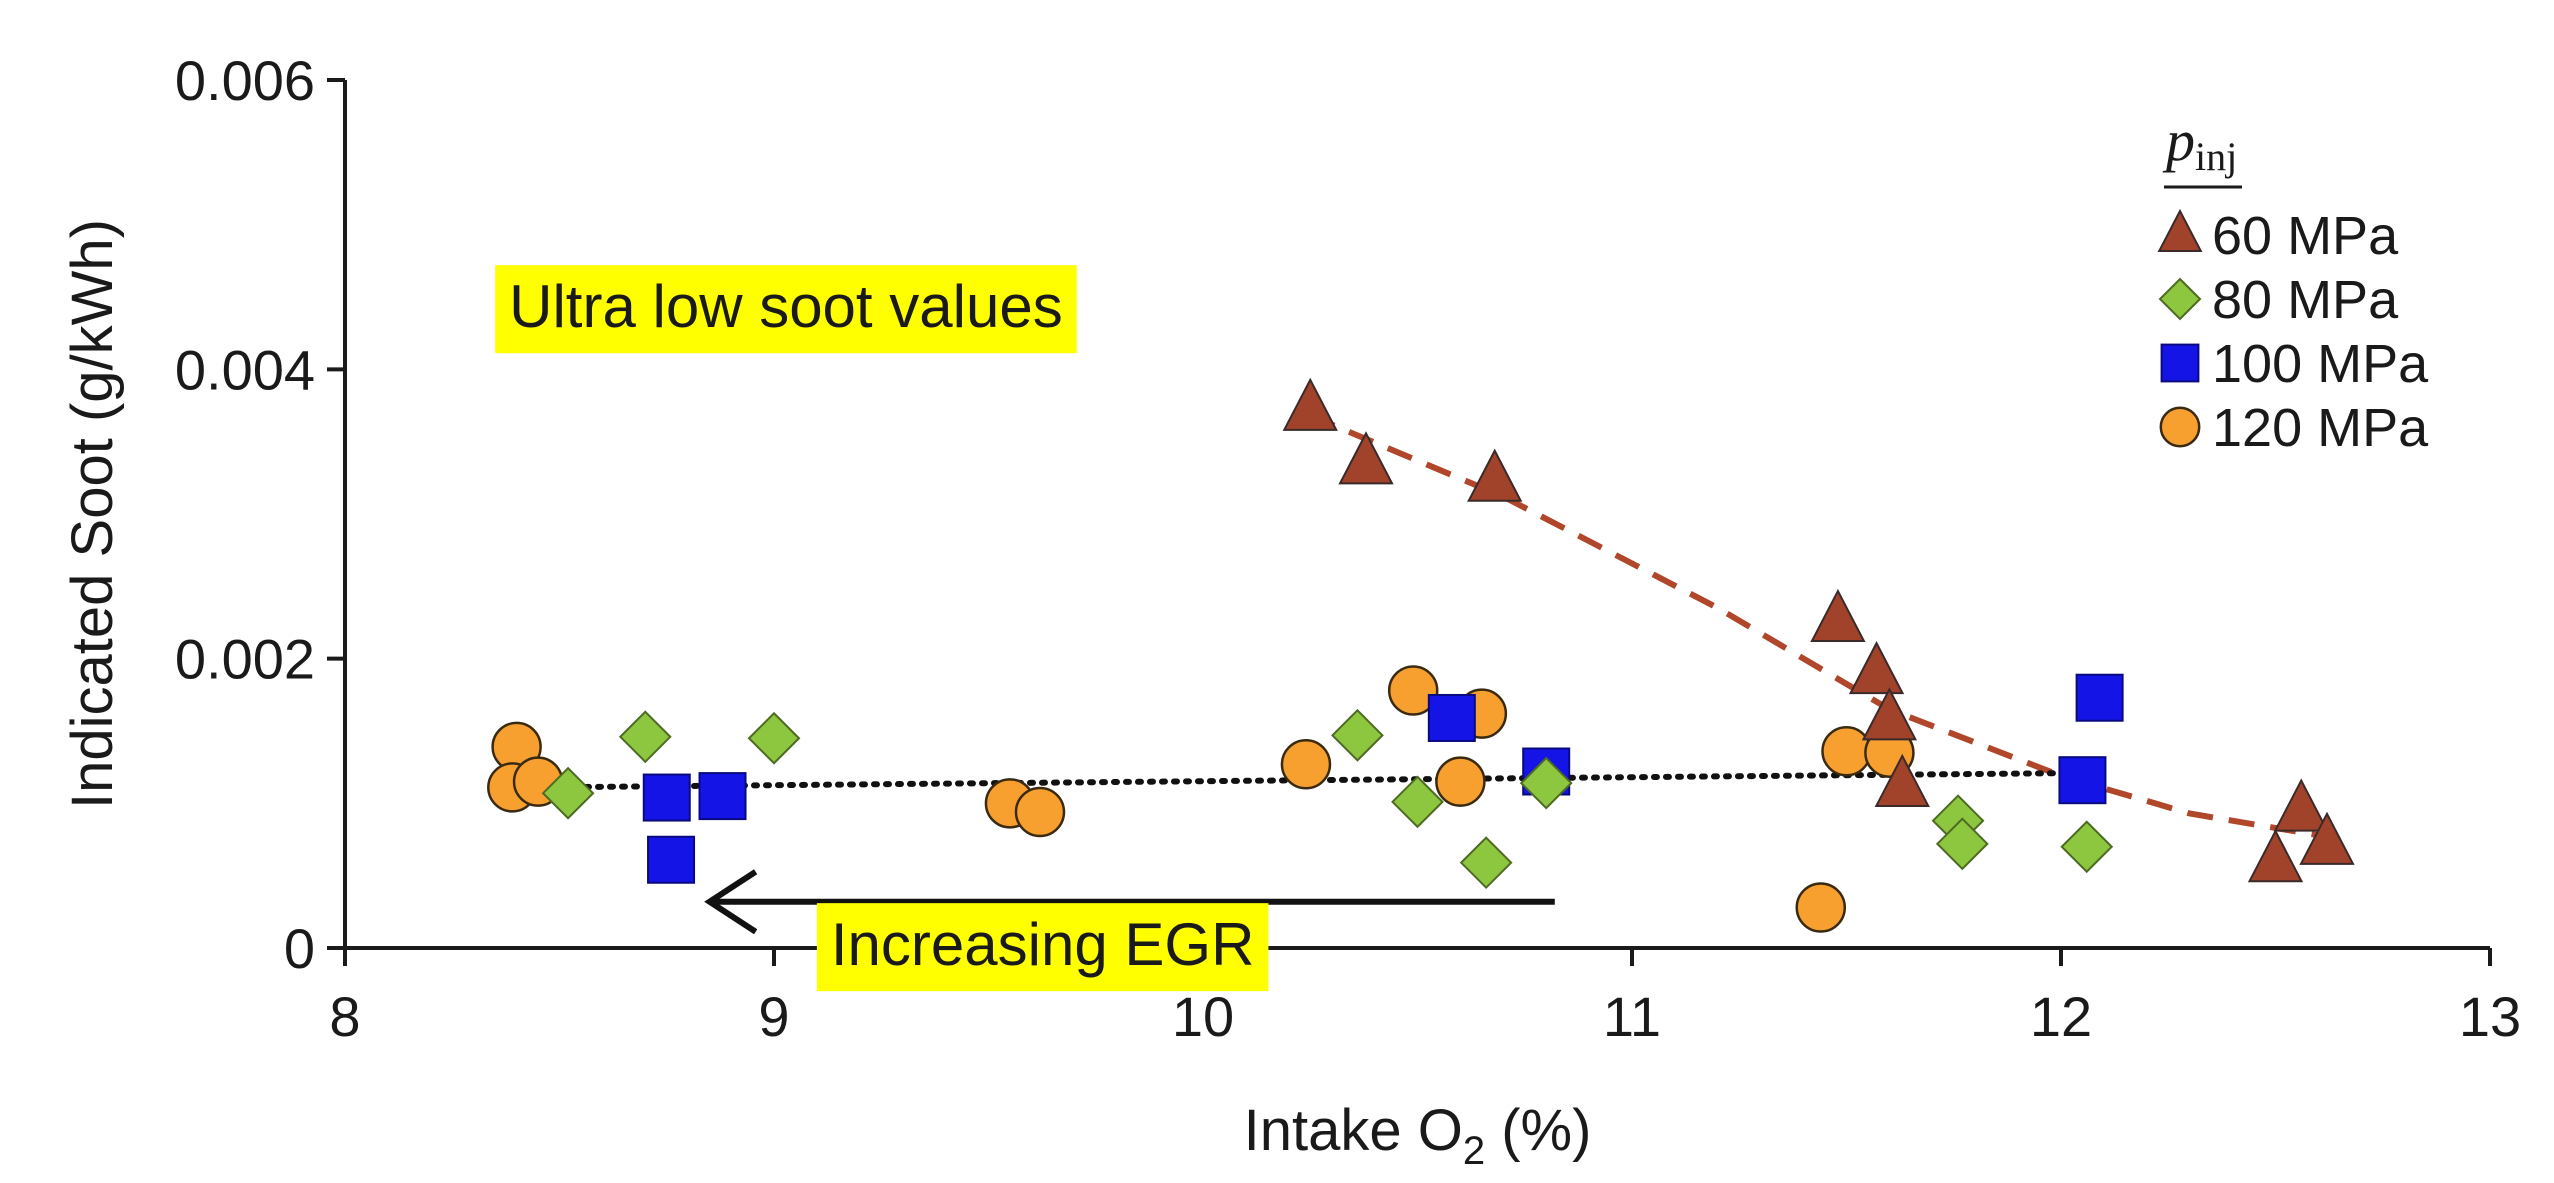 The height and width of the screenshot is (1183, 2554). Describe the element at coordinates (1418, 1135) in the screenshot. I see `x-axis-title: Intake O2 (%)` at that location.